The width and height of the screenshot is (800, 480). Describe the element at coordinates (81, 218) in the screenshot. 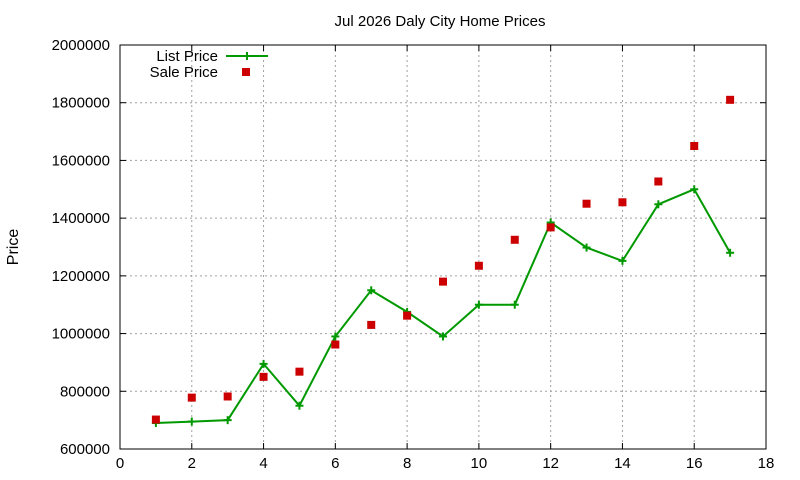

I see `y-tick-label: 1400000` at that location.